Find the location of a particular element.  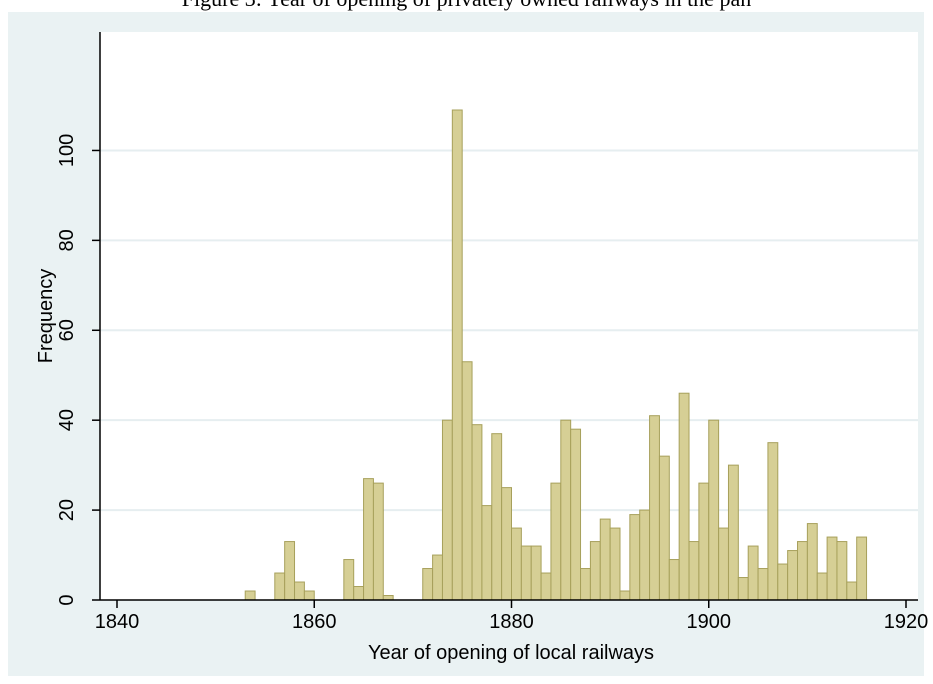

x-axis-ticks: 1840 1860 1880 1900 1920 is located at coordinates (512, 616).